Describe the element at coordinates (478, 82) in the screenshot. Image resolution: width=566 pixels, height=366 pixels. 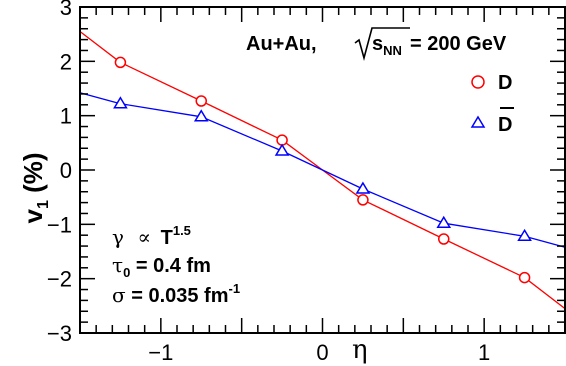
I see `legend-marker-d` at that location.